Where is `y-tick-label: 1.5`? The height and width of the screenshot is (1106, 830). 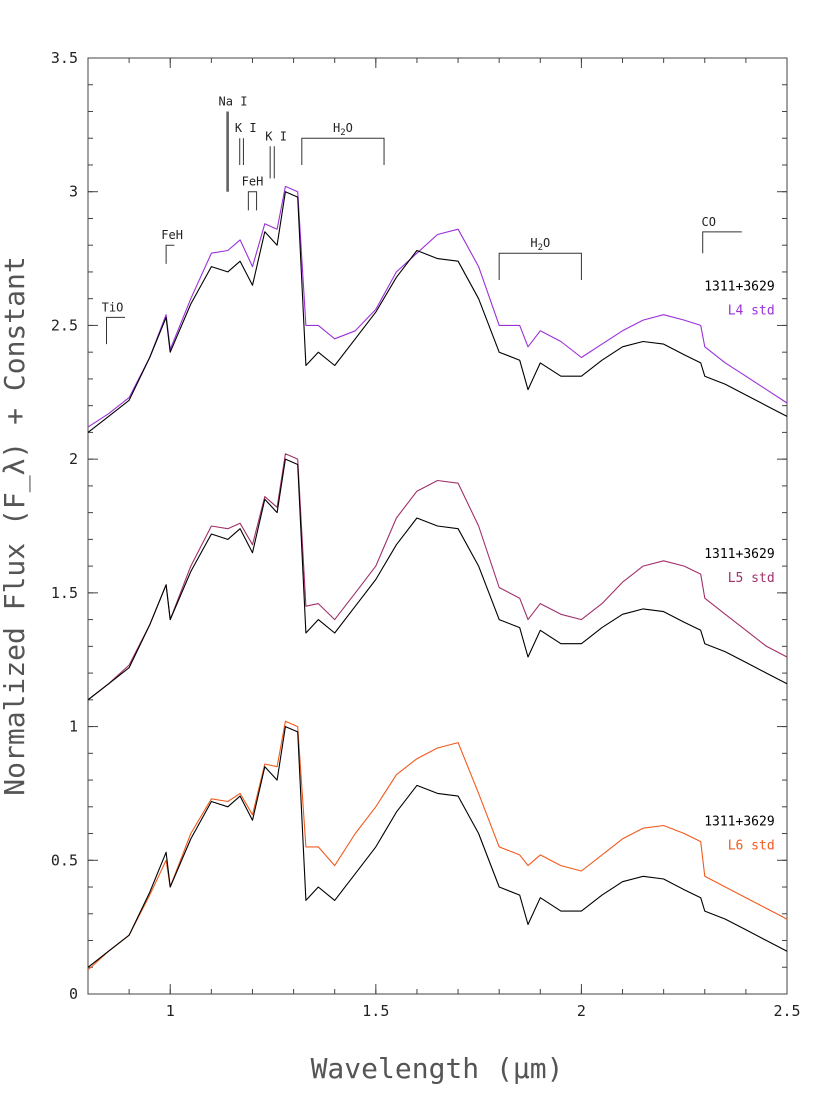 y-tick-label: 1.5 is located at coordinates (64, 593).